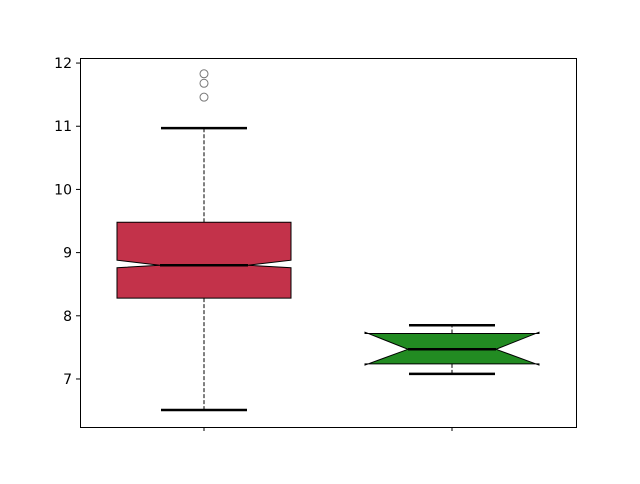 This screenshot has height=484, width=640. I want to click on y-tick-label: 9, so click(67, 254).